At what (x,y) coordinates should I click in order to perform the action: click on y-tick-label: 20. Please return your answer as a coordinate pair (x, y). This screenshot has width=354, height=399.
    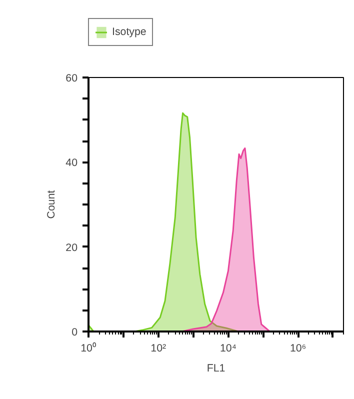
    Looking at the image, I should click on (72, 248).